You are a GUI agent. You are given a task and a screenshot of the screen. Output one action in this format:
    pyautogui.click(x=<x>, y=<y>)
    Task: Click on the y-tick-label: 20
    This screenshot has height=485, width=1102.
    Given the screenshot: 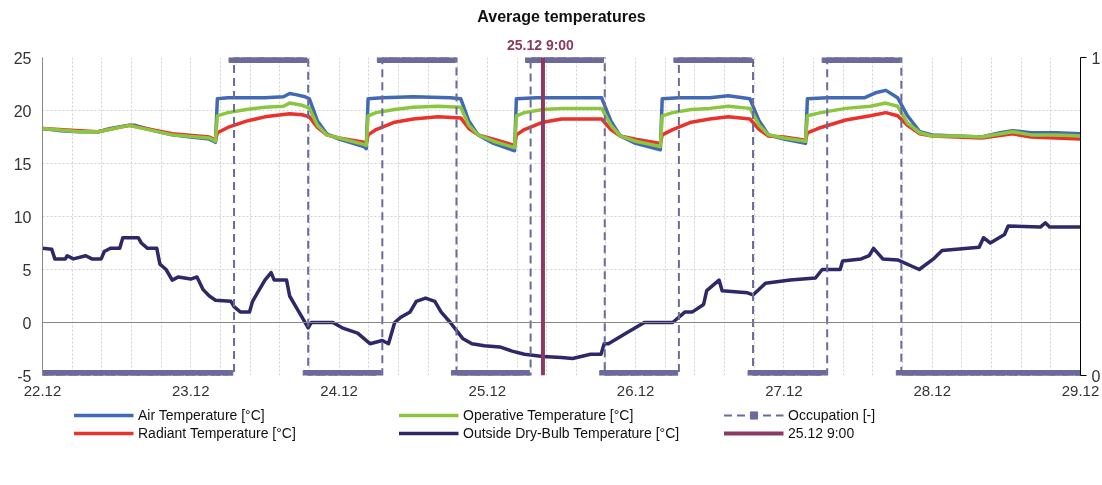 What is the action you would take?
    pyautogui.click(x=22, y=111)
    